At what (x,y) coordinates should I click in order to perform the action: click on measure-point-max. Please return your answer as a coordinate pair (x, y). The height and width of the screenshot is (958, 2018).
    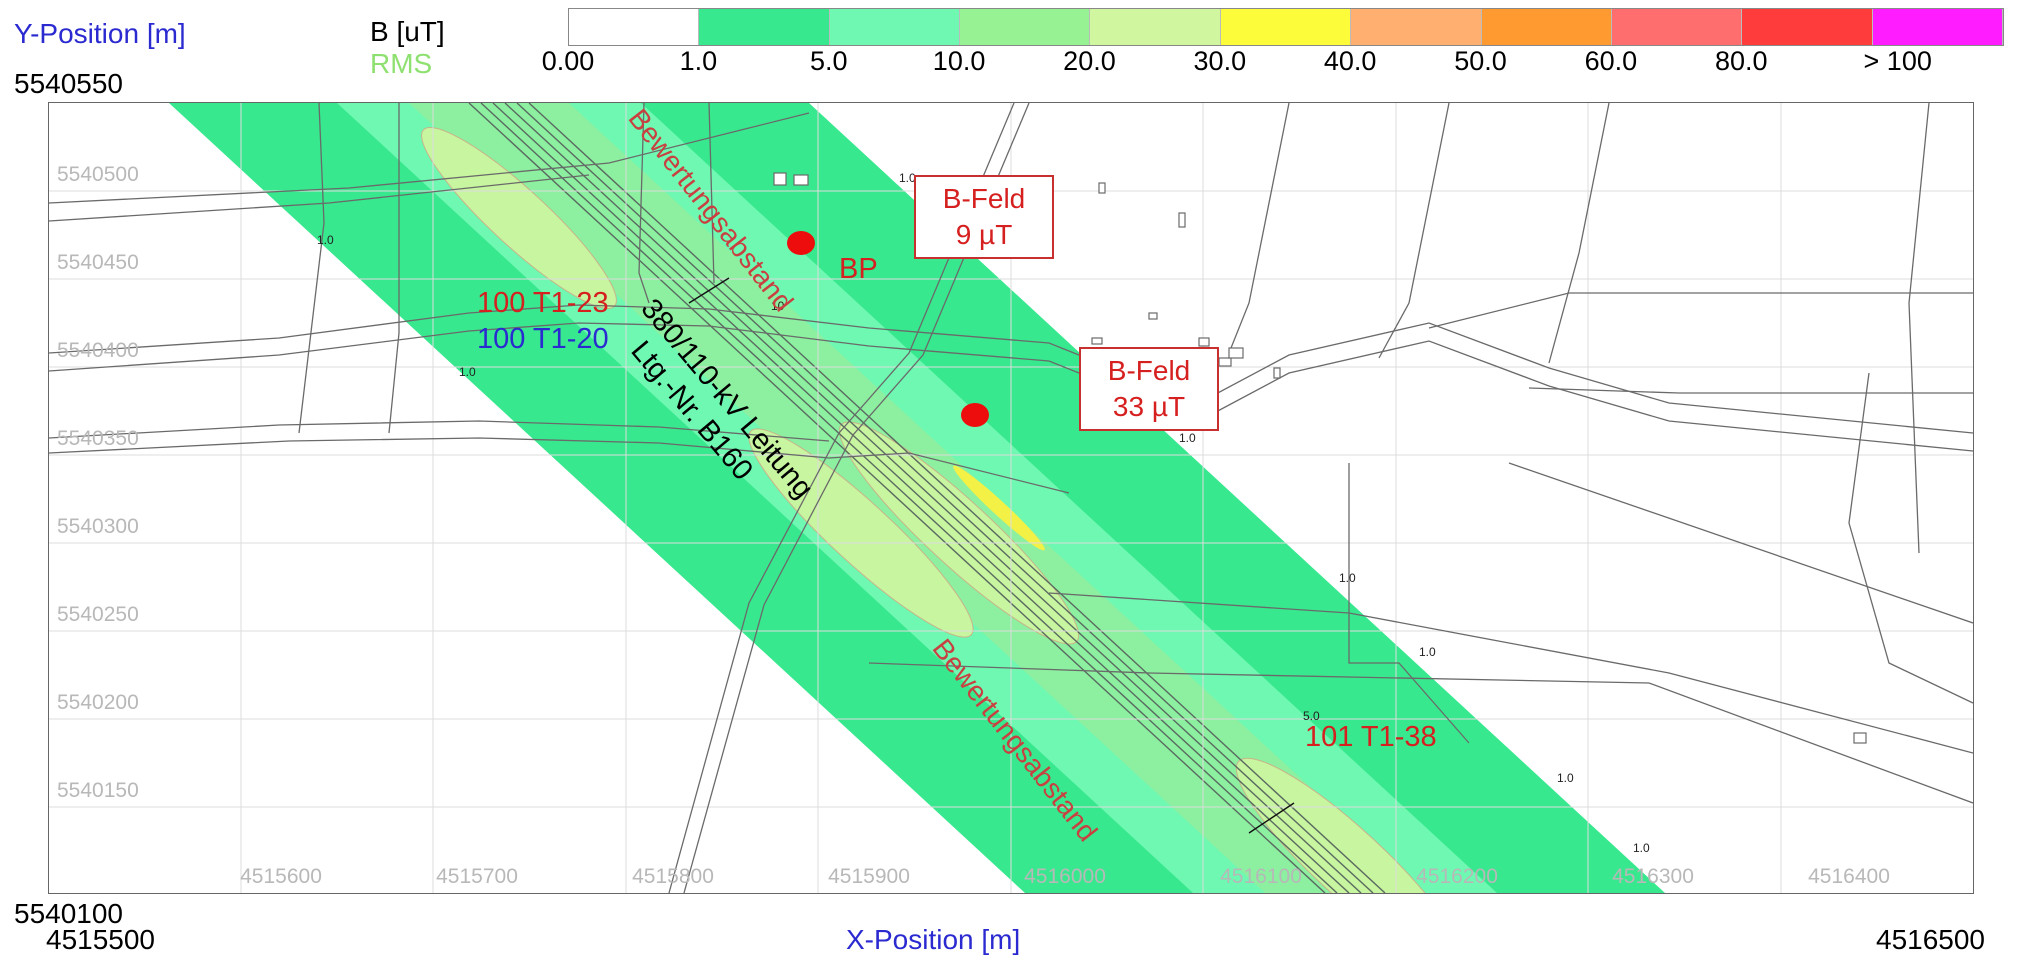
    Looking at the image, I should click on (975, 415).